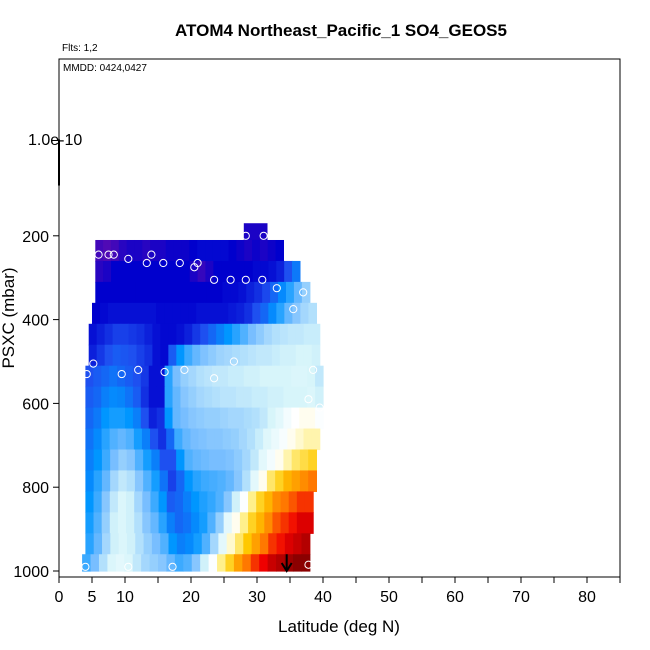 Image resolution: width=650 pixels, height=650 pixels. I want to click on x-tick-label: 10, so click(125, 597).